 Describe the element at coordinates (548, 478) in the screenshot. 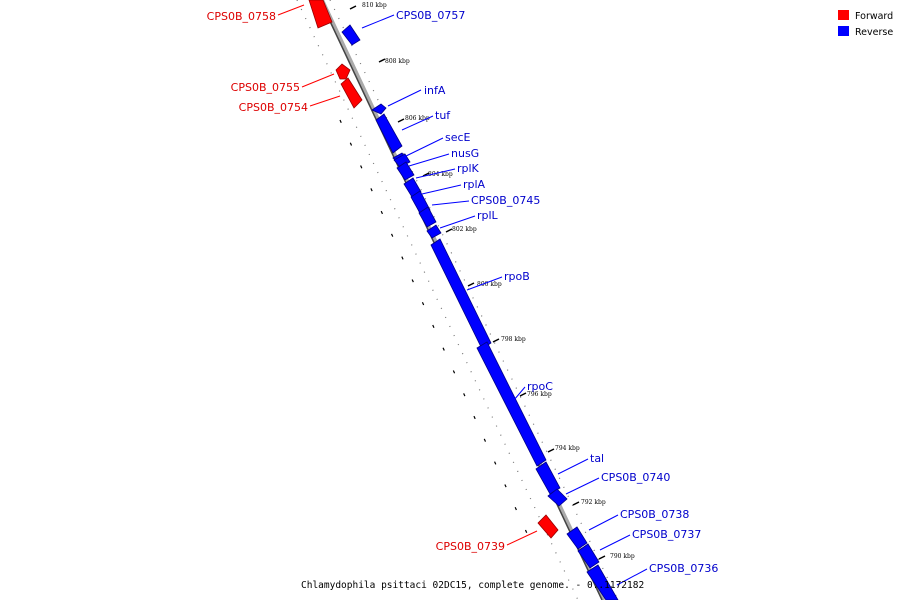

I see `gene-tal` at that location.